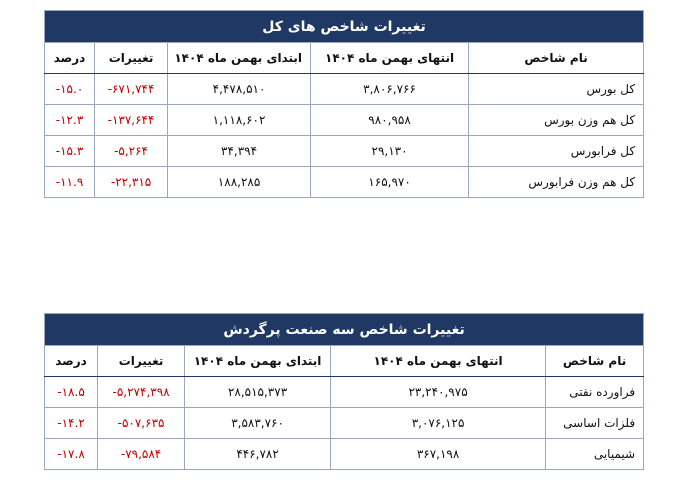 The image size is (683, 503). What do you see at coordinates (239, 182) in the screenshot?
I see `cell-value: ۱۸۸,۲۸۵` at bounding box center [239, 182].